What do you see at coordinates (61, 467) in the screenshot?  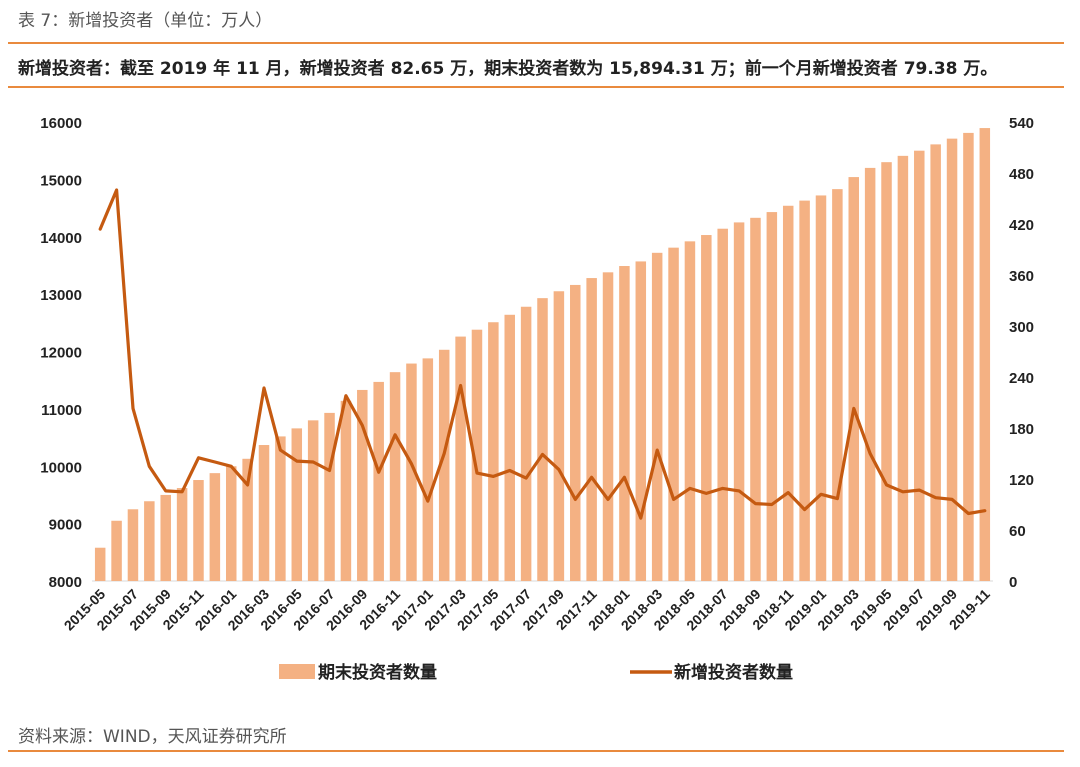 I see `y-left-tick-label: 10000` at bounding box center [61, 467].